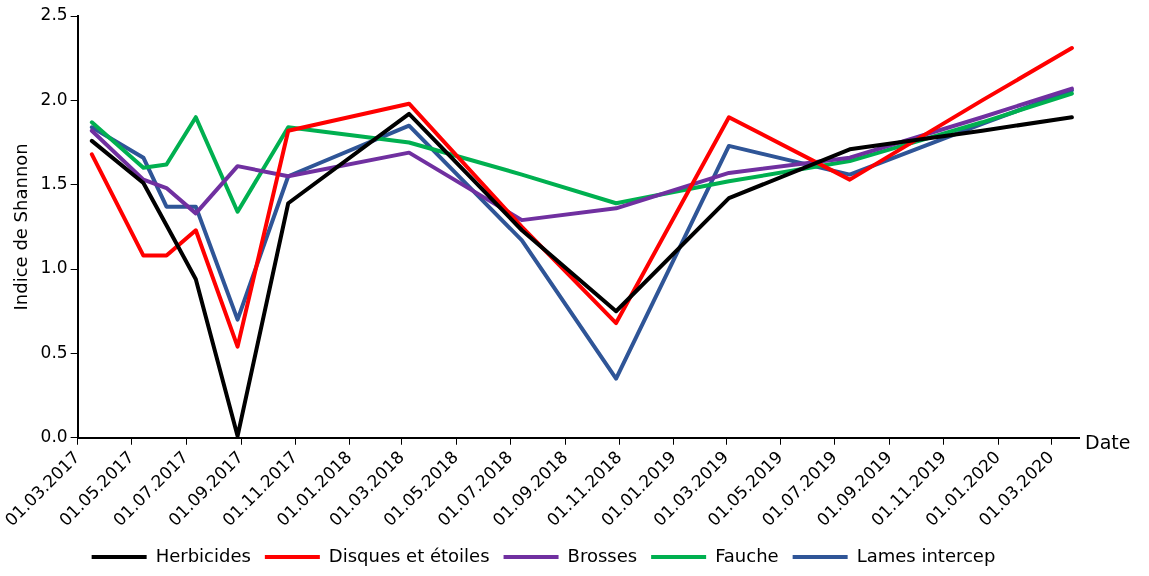 Image resolution: width=1149 pixels, height=576 pixels. What do you see at coordinates (54, 436) in the screenshot?
I see `y-tick-label: 0.0` at bounding box center [54, 436].